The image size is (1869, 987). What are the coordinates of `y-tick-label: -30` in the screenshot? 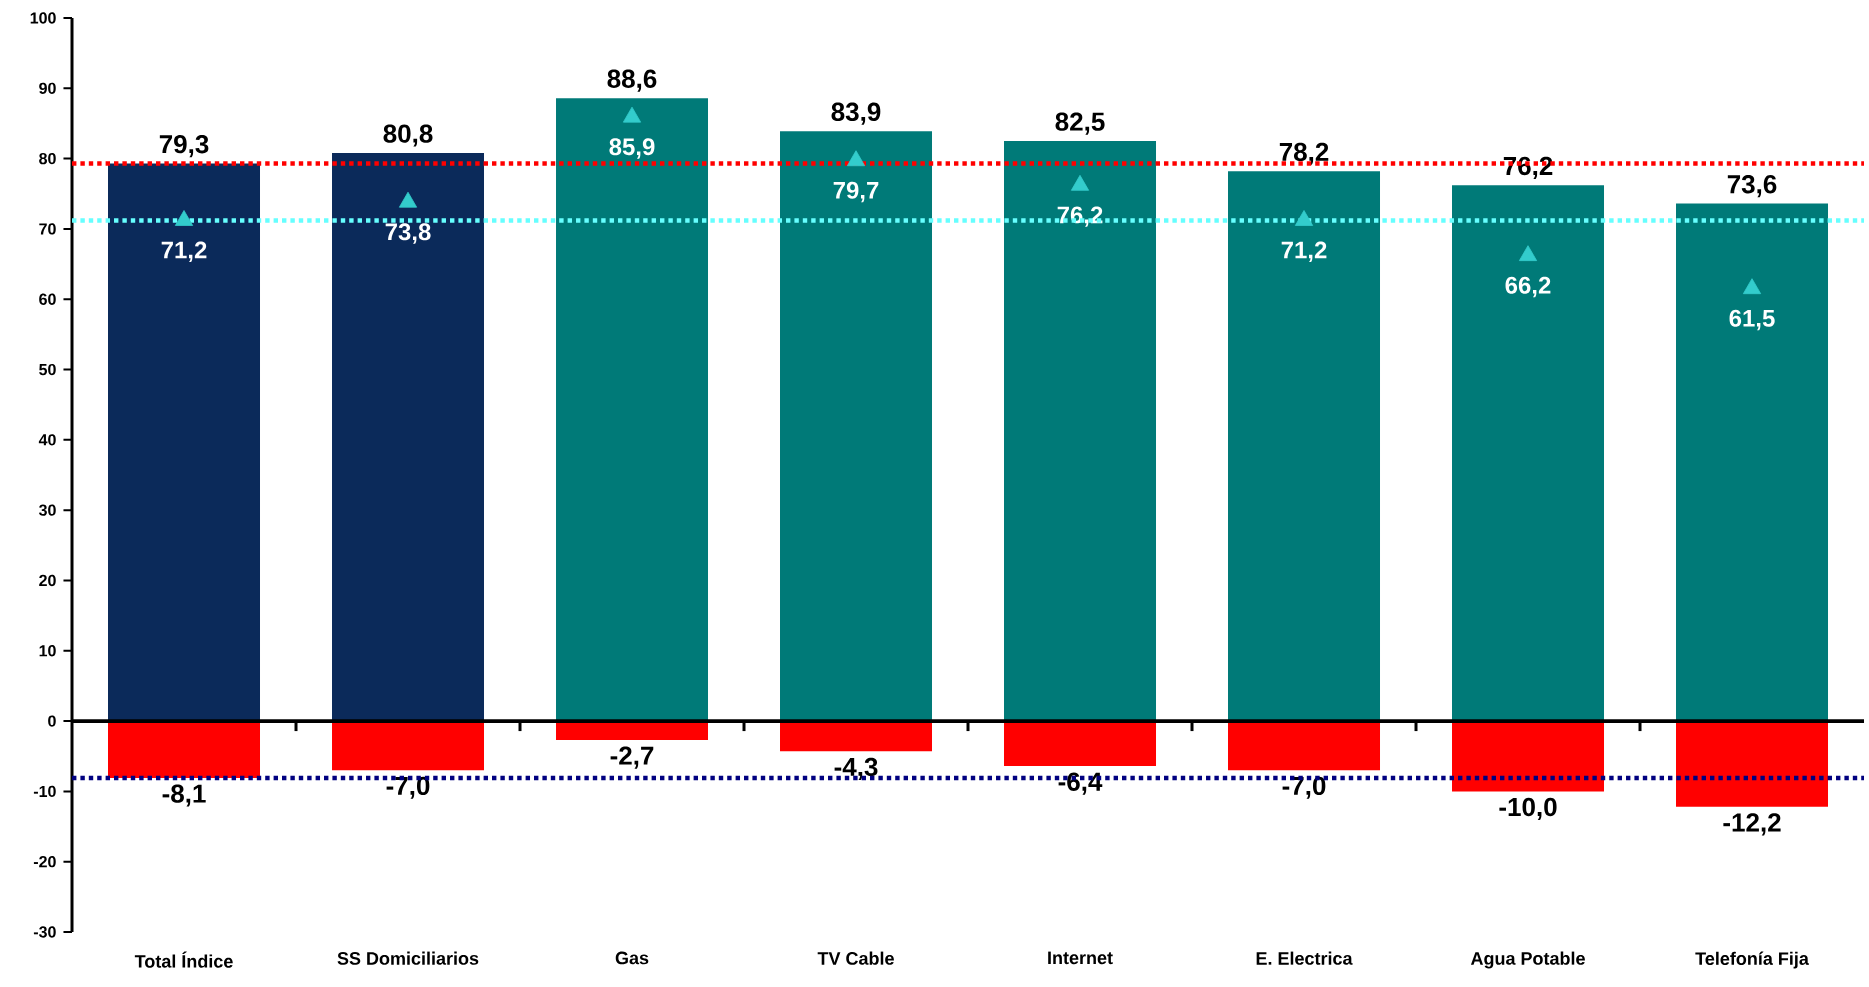 It's located at (44, 932).